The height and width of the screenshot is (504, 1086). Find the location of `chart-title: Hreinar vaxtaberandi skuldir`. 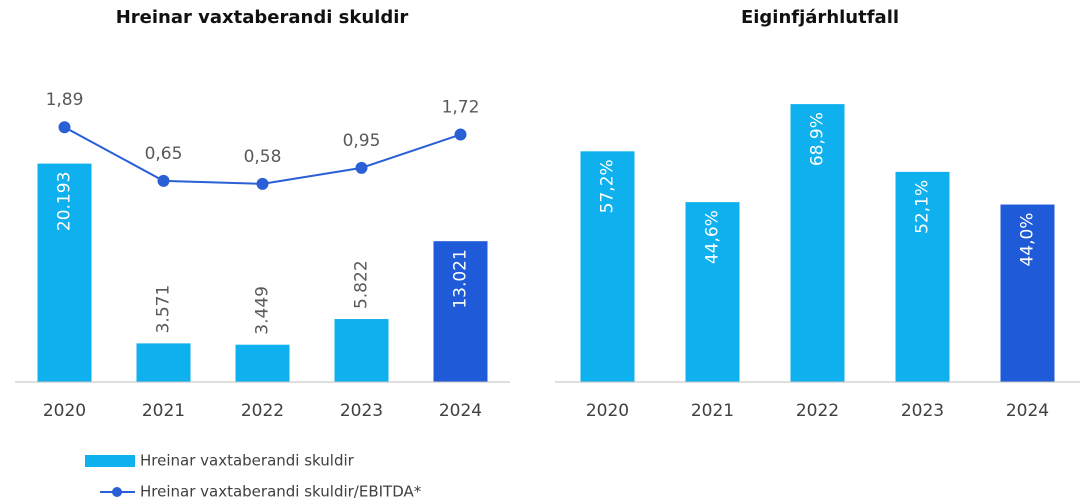

chart-title: Hreinar vaxtaberandi skuldir is located at coordinates (262, 17).